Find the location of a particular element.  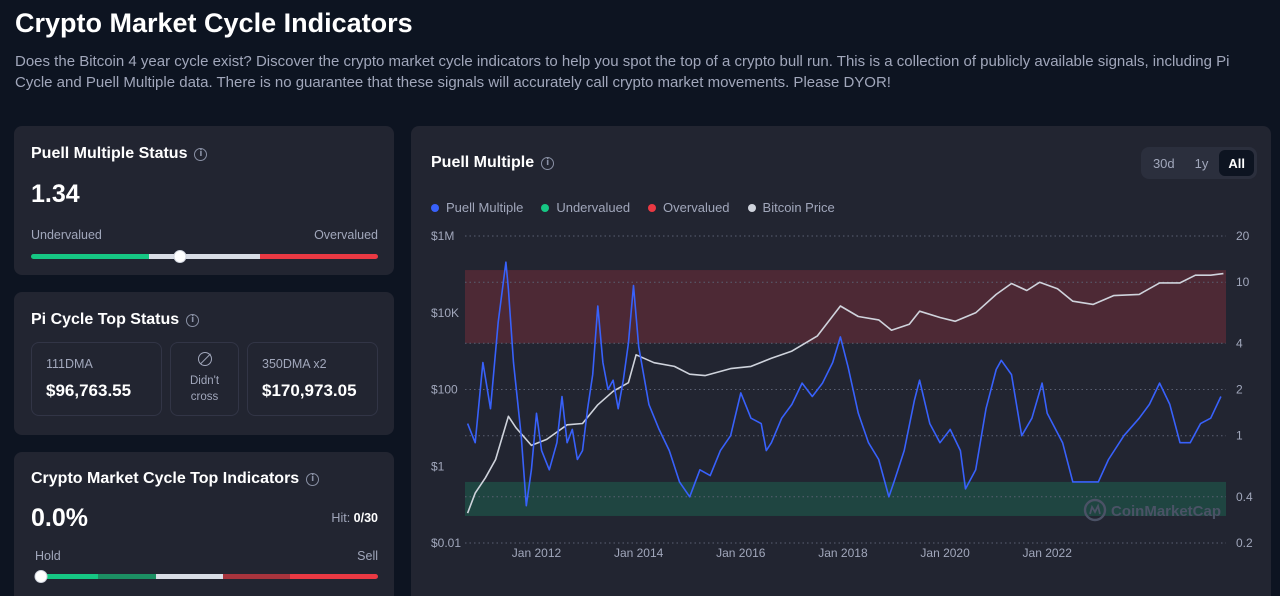

left-axis-tick-label: $0.01 is located at coordinates (446, 543).